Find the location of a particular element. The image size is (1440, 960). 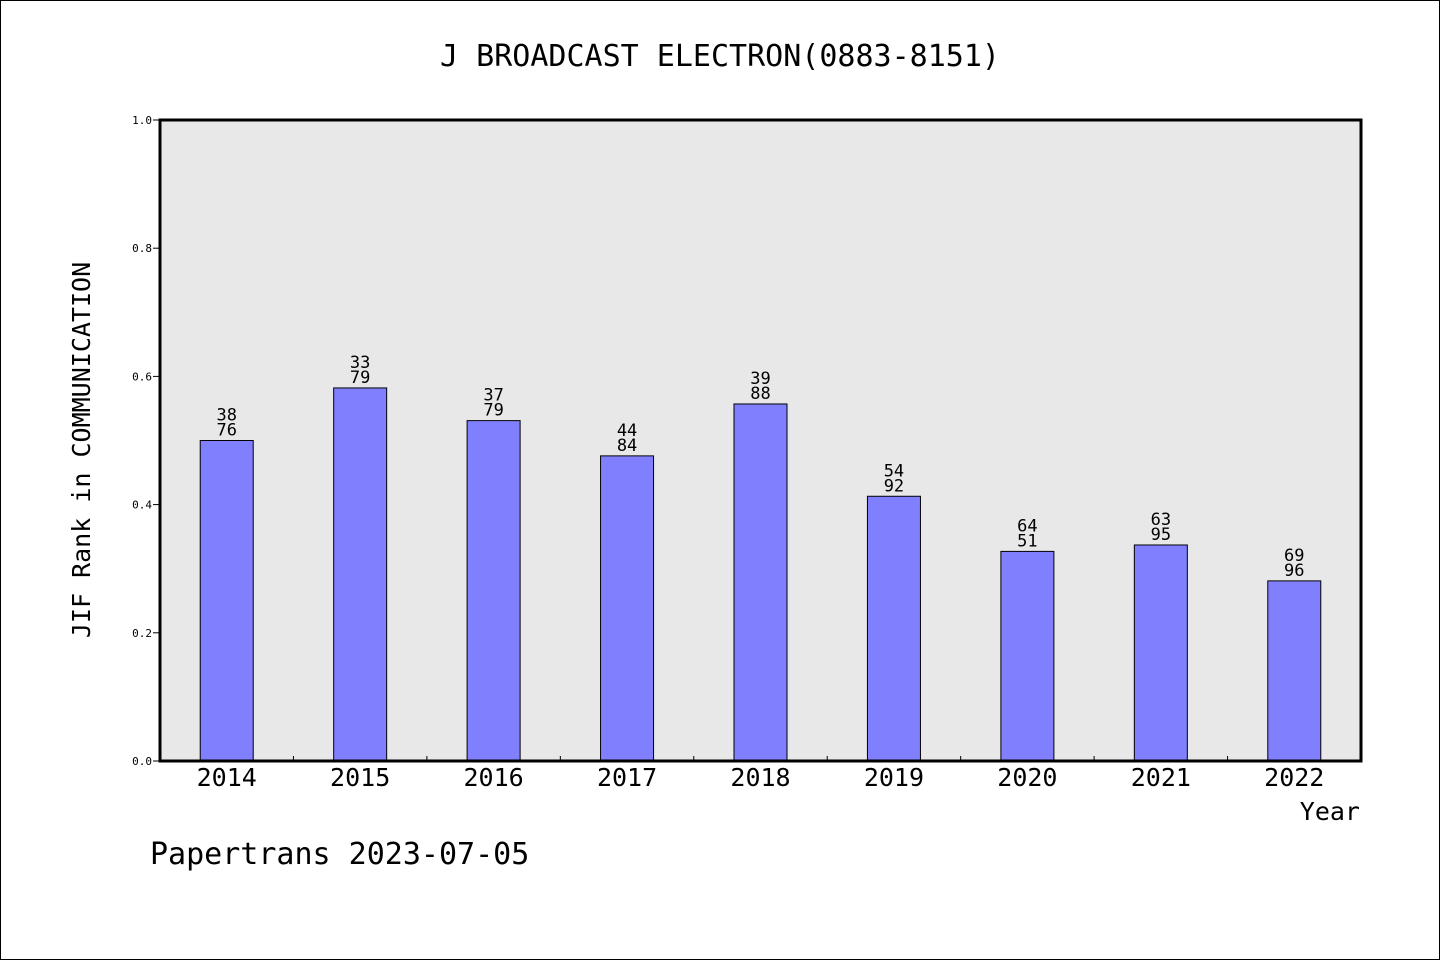

bar-label-bottom: 84 is located at coordinates (627, 446).